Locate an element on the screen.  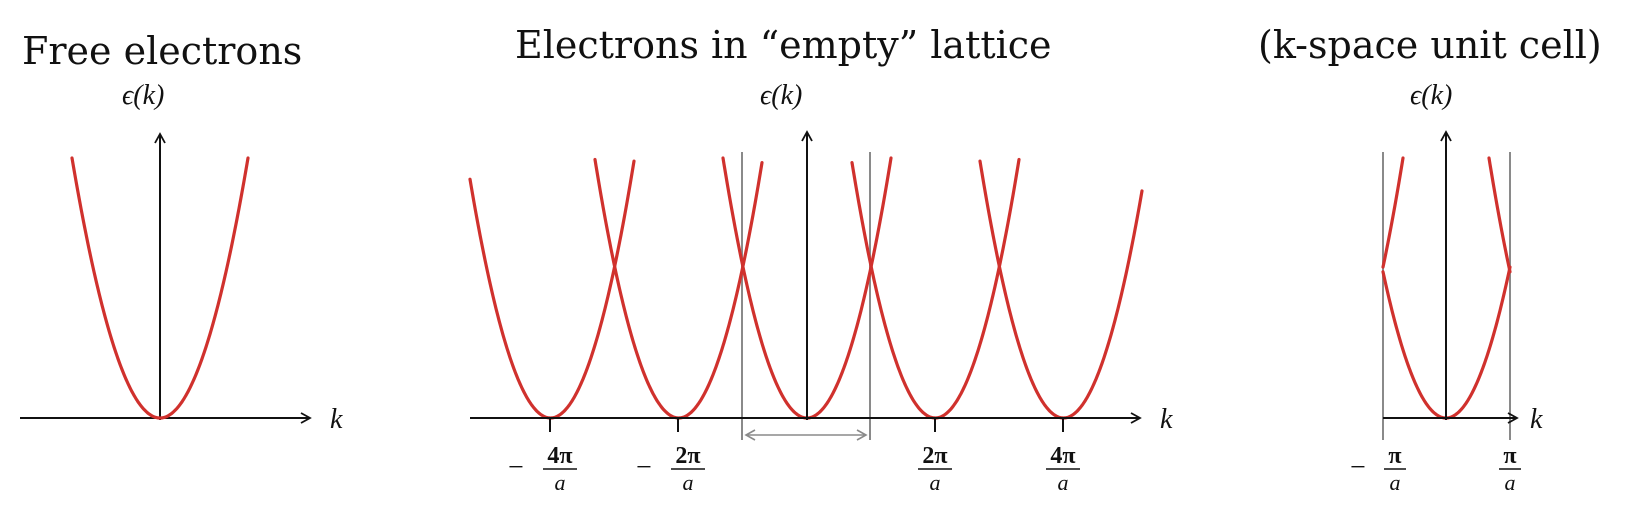
tick-label-2pi: 2π a is located at coordinates (935, 469).